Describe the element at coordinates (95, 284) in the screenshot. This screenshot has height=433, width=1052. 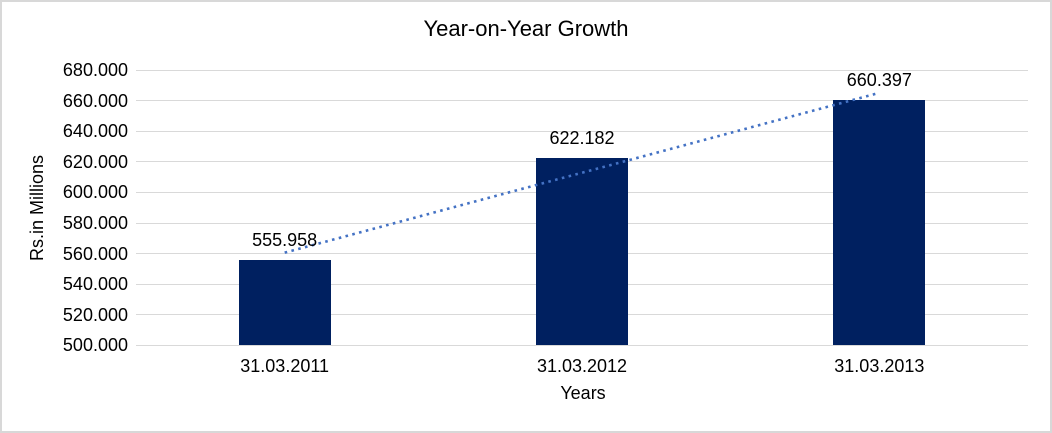
I see `y-tick-label: 540.000` at that location.